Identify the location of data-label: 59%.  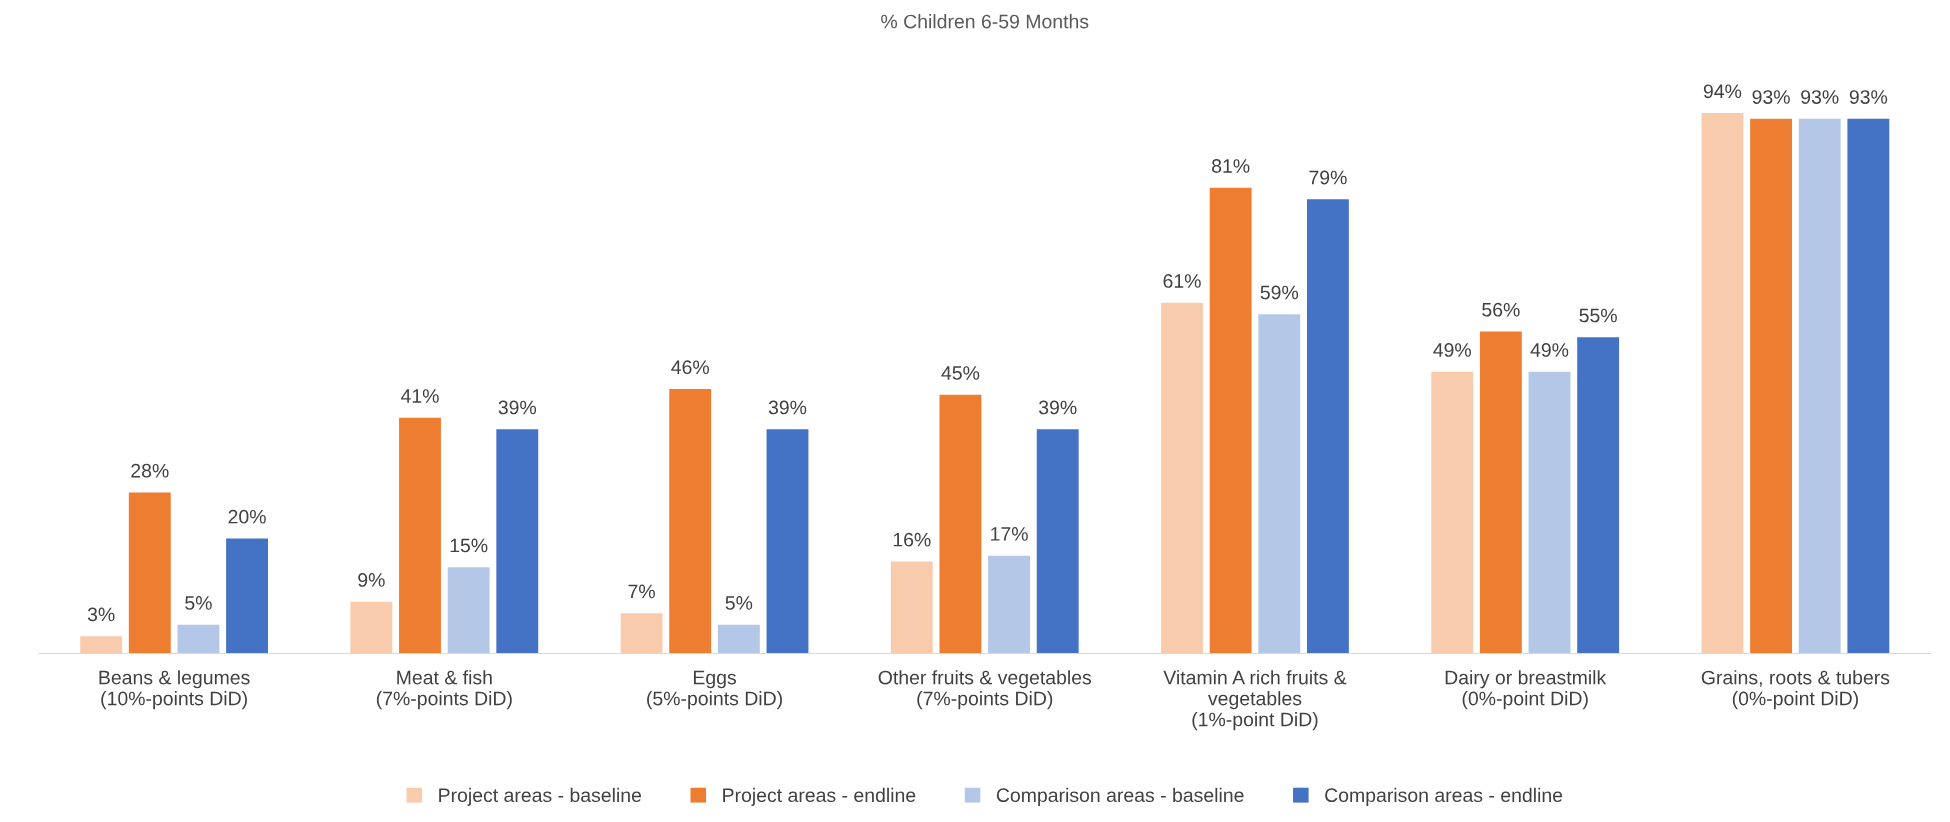
(1279, 292).